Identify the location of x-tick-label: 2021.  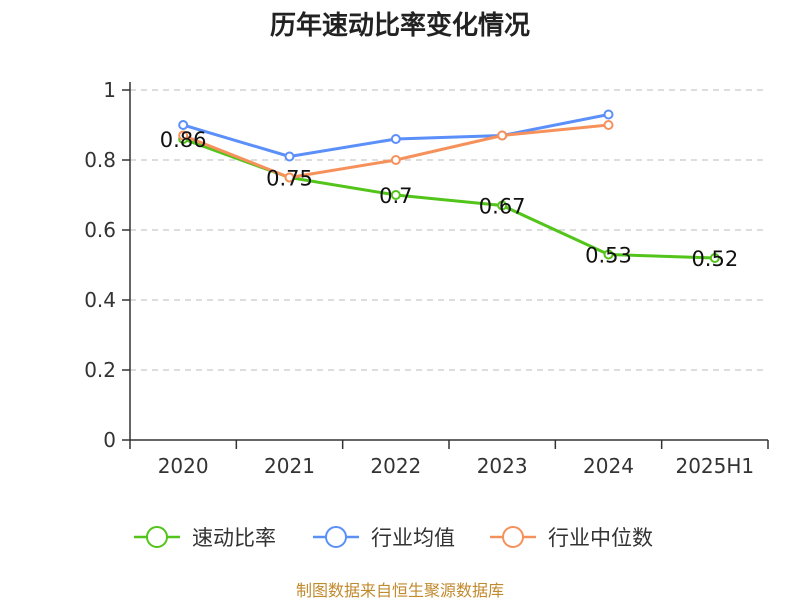
(289, 466).